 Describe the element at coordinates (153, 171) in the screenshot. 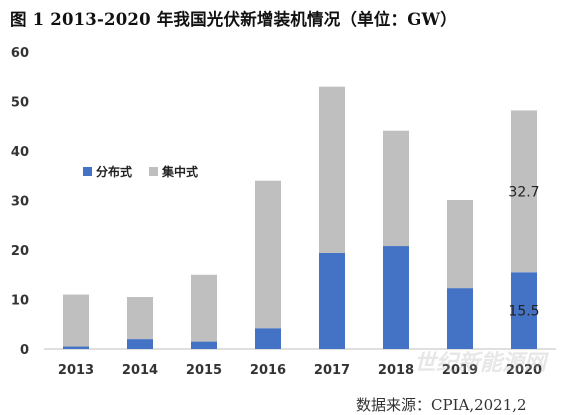

I see `legend-swatch-centralized` at that location.